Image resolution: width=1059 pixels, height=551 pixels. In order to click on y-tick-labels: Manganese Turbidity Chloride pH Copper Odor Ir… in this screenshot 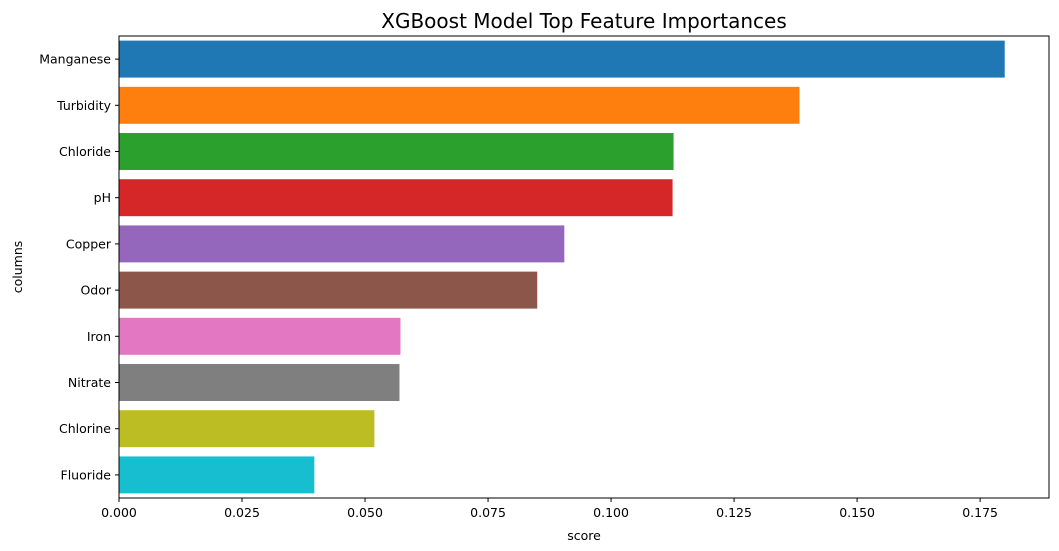, I will do `click(79, 267)`.